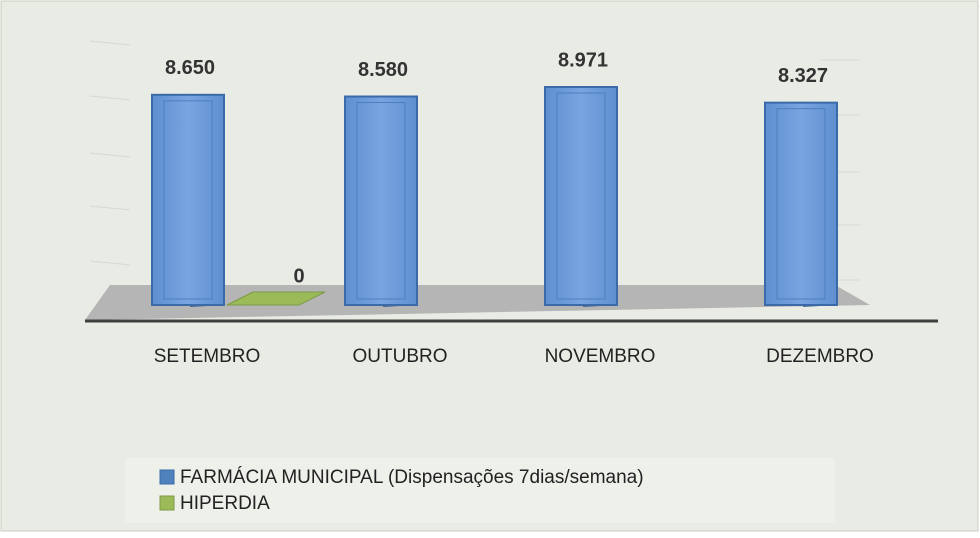 The height and width of the screenshot is (538, 980). Describe the element at coordinates (383, 70) in the screenshot. I see `data-label: 8.580` at that location.